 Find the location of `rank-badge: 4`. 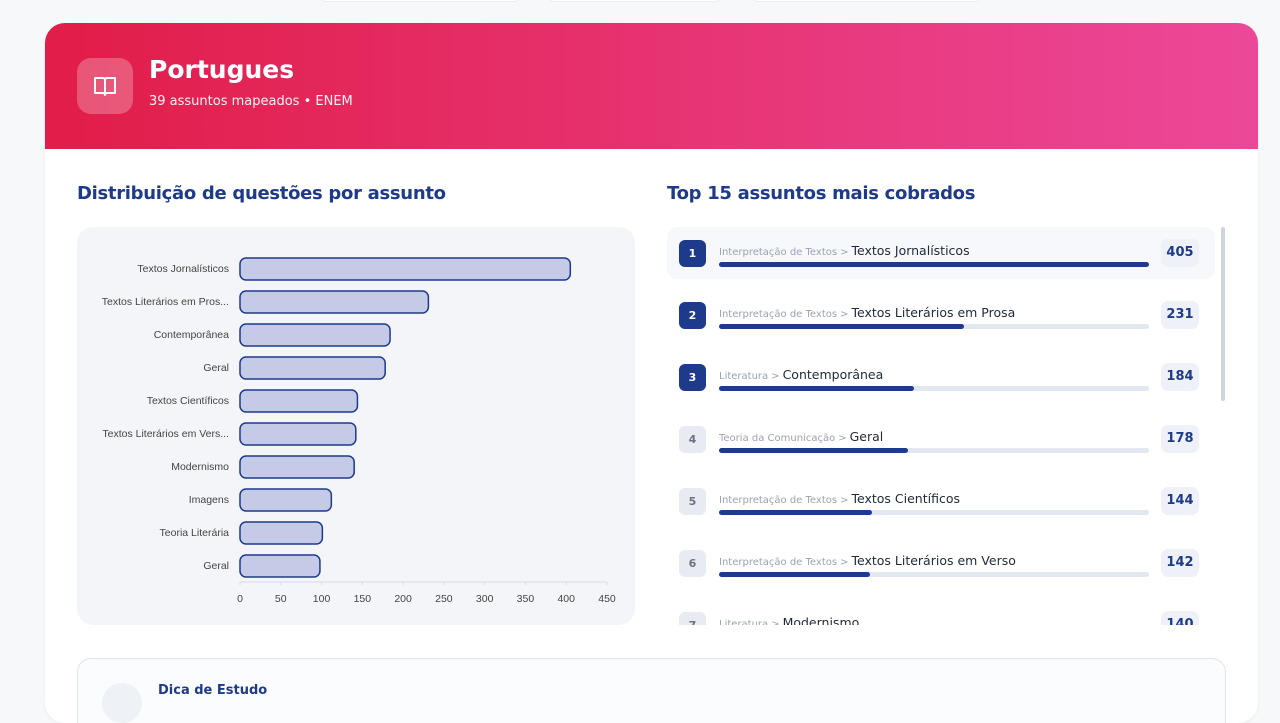

rank-badge: 4 is located at coordinates (692, 439).